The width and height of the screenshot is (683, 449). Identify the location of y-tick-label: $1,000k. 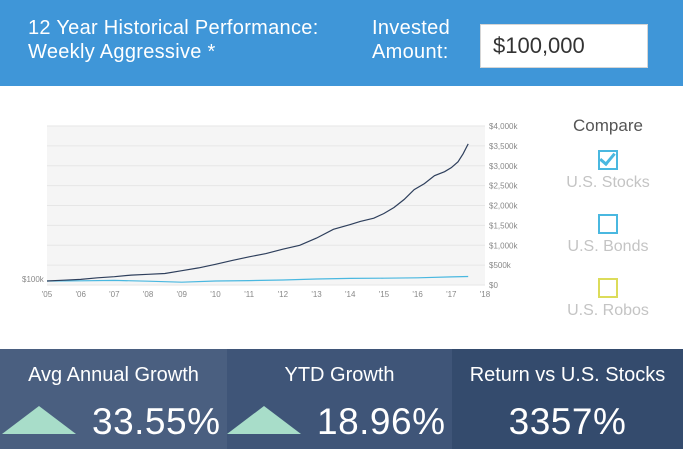
(503, 245).